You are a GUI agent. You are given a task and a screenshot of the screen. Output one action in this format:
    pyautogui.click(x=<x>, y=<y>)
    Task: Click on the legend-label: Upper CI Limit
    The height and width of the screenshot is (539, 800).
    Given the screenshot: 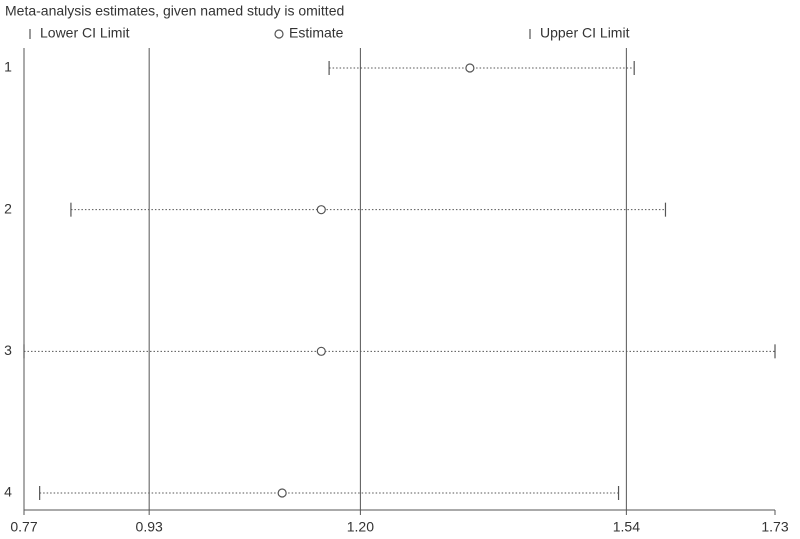 What is the action you would take?
    pyautogui.click(x=585, y=33)
    